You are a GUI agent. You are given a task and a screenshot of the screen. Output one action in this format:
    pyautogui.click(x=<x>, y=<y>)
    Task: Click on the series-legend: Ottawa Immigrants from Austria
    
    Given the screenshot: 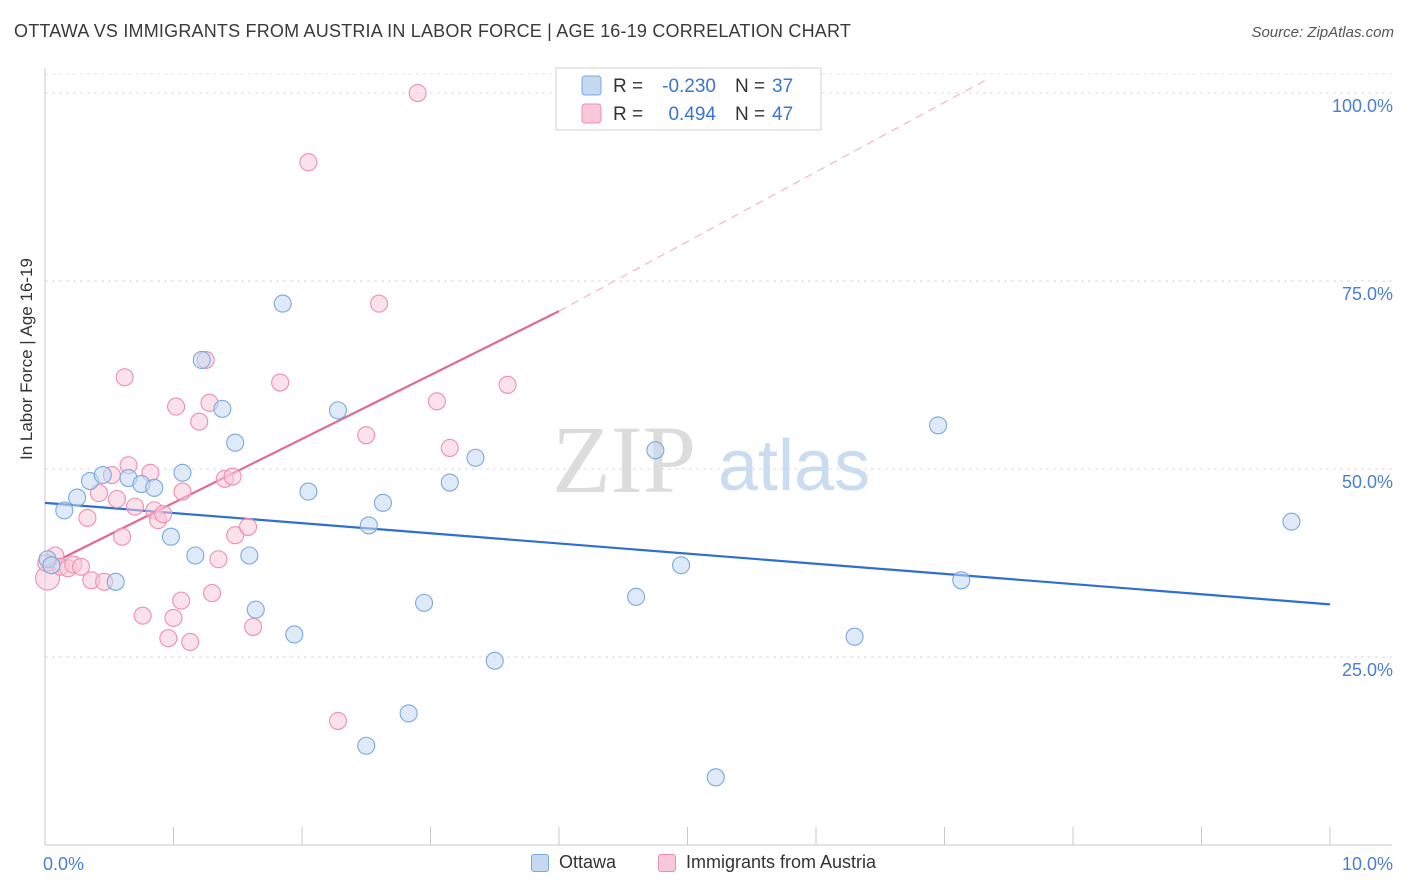 What is the action you would take?
    pyautogui.click(x=703, y=865)
    